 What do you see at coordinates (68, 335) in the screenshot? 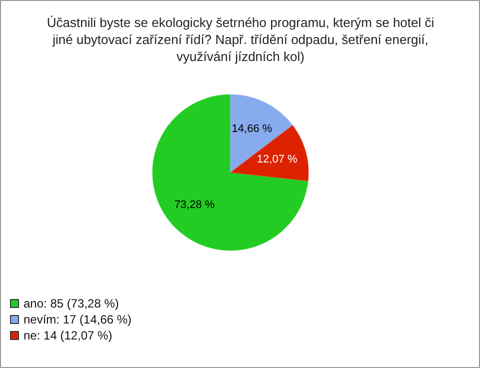
I see `legend-label: ne: 14 (12,07 %)` at bounding box center [68, 335].